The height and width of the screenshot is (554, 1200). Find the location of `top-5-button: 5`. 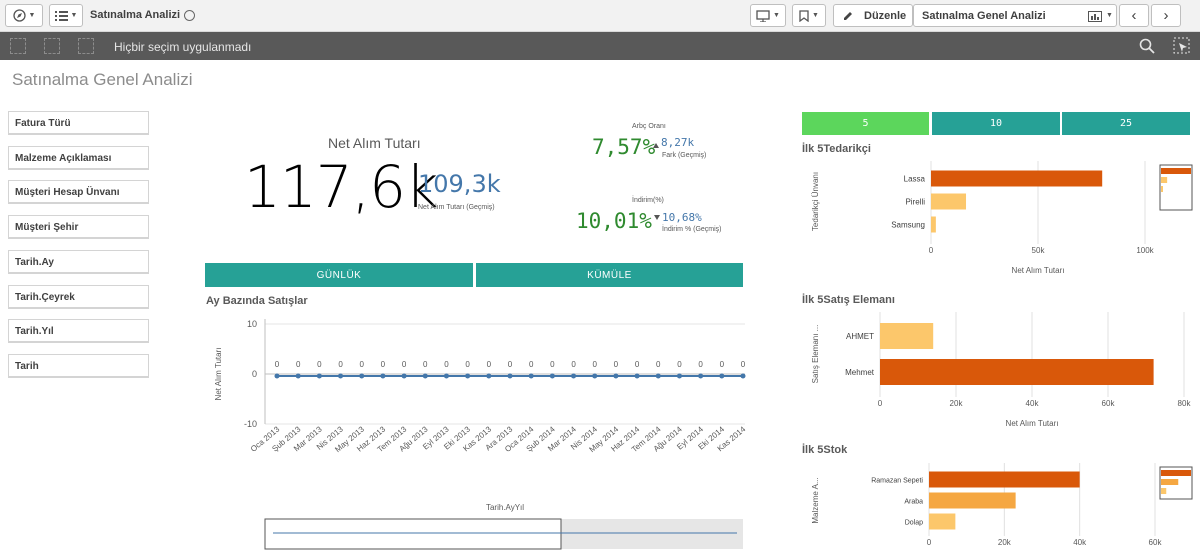

top-5-button: 5 is located at coordinates (865, 123).